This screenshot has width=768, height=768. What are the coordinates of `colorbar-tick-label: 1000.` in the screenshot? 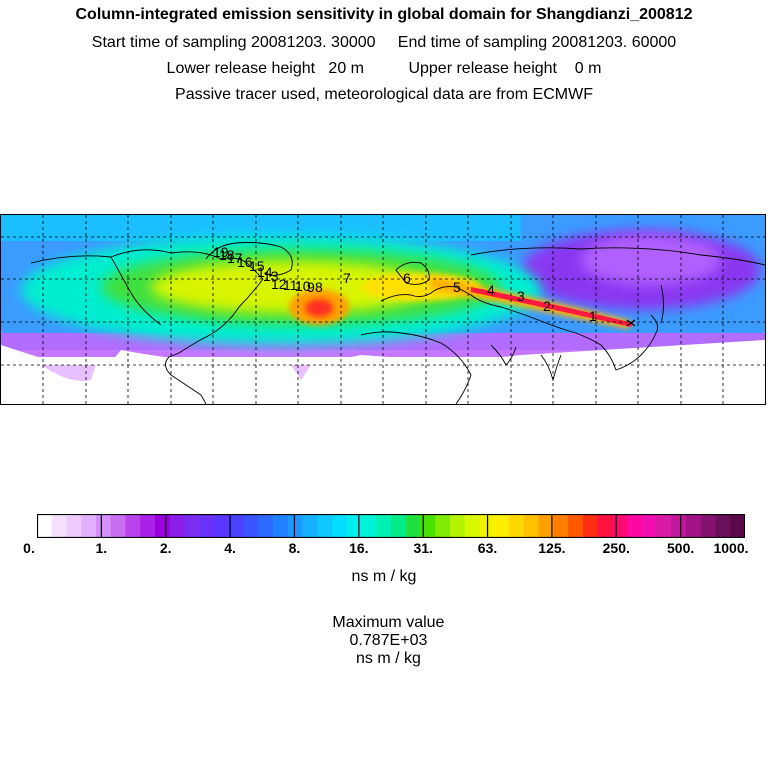 It's located at (731, 548).